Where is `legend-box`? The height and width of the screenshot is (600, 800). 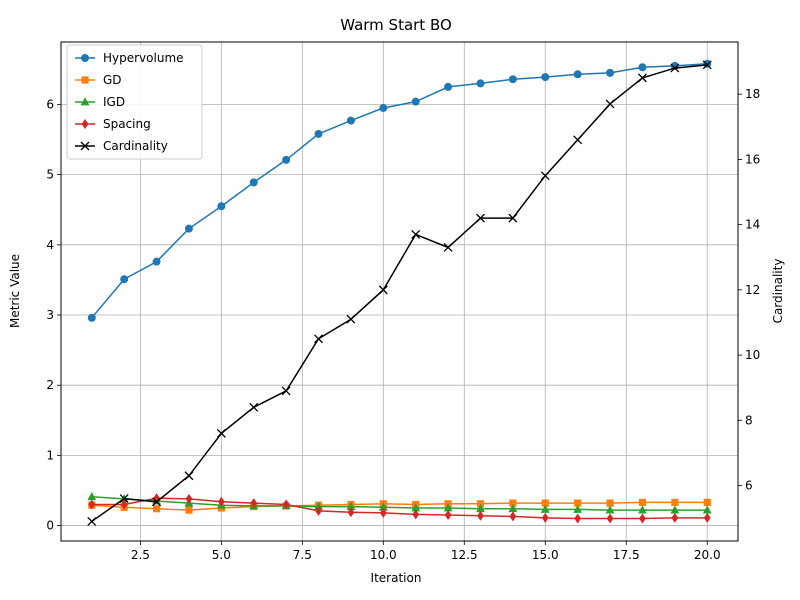 legend-box is located at coordinates (134, 102).